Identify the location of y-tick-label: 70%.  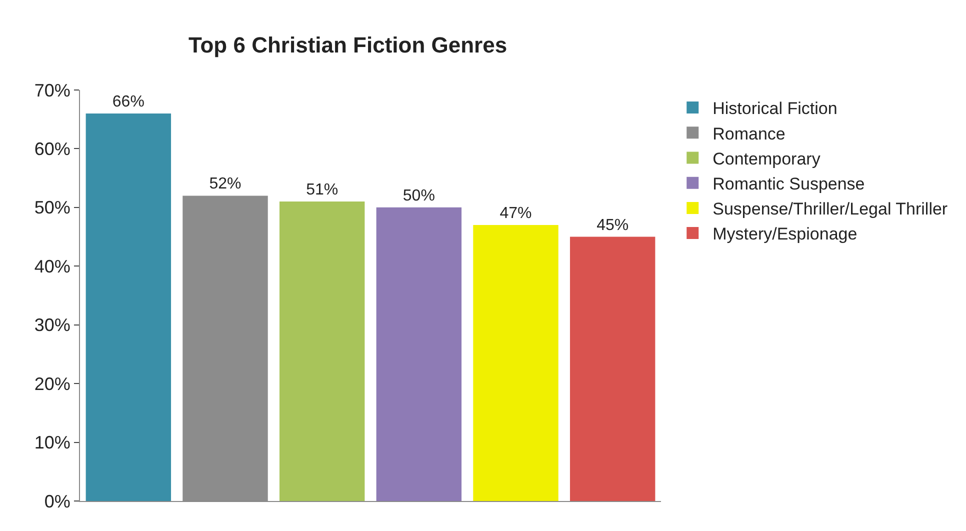
(52, 90).